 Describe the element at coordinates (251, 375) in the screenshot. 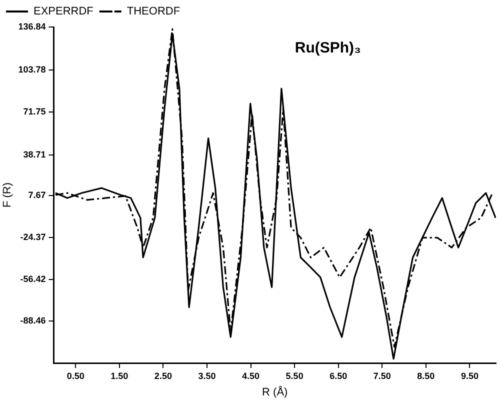

I see `x-tick-label: 4.50` at that location.